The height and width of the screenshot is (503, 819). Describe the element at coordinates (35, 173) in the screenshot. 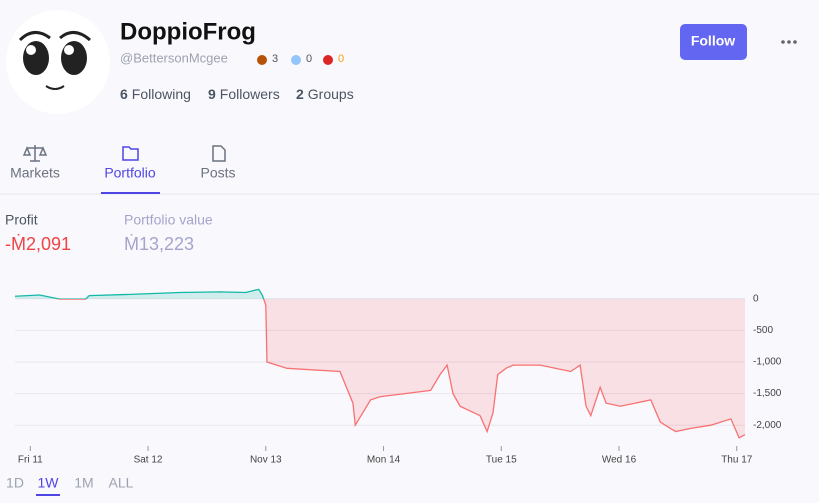

I see `tab: Markets` at that location.